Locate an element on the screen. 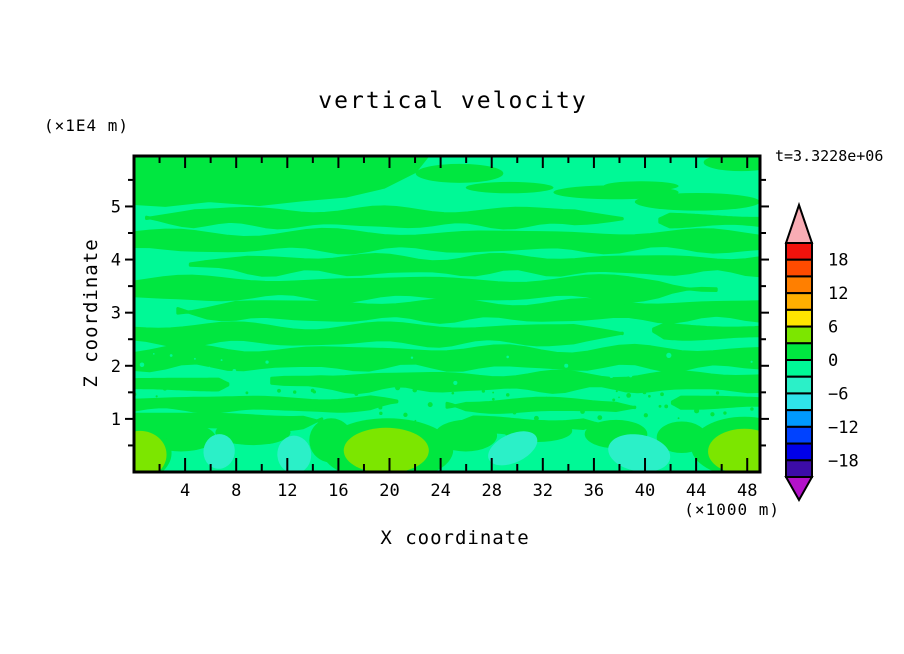 This screenshot has height=654, width=904. svg-text: −18 is located at coordinates (843, 461).